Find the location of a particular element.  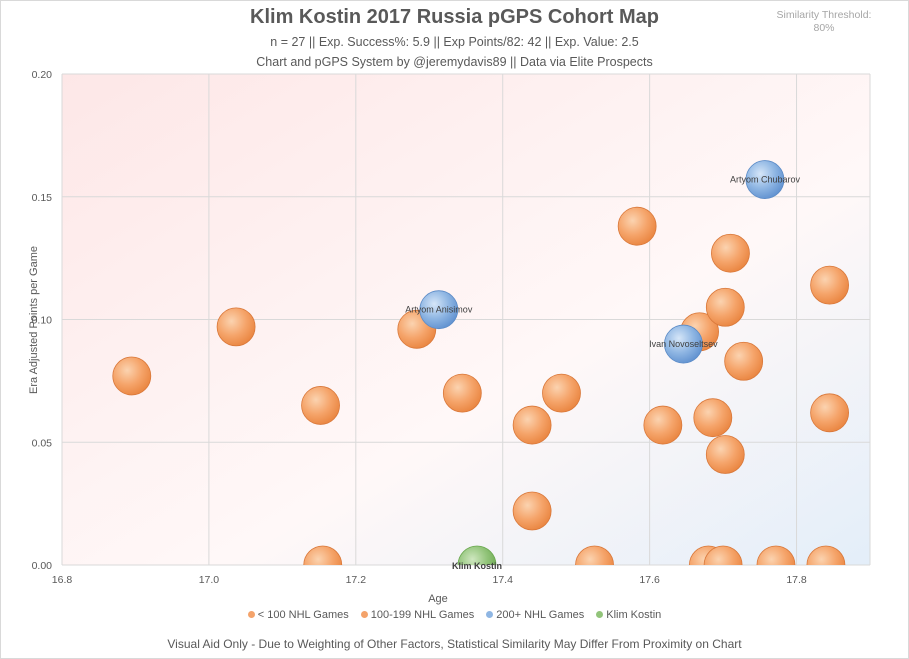

x-axis-ticks: 16.8 17.0 17.2 17.4 17.6 17.8 is located at coordinates (429, 580).